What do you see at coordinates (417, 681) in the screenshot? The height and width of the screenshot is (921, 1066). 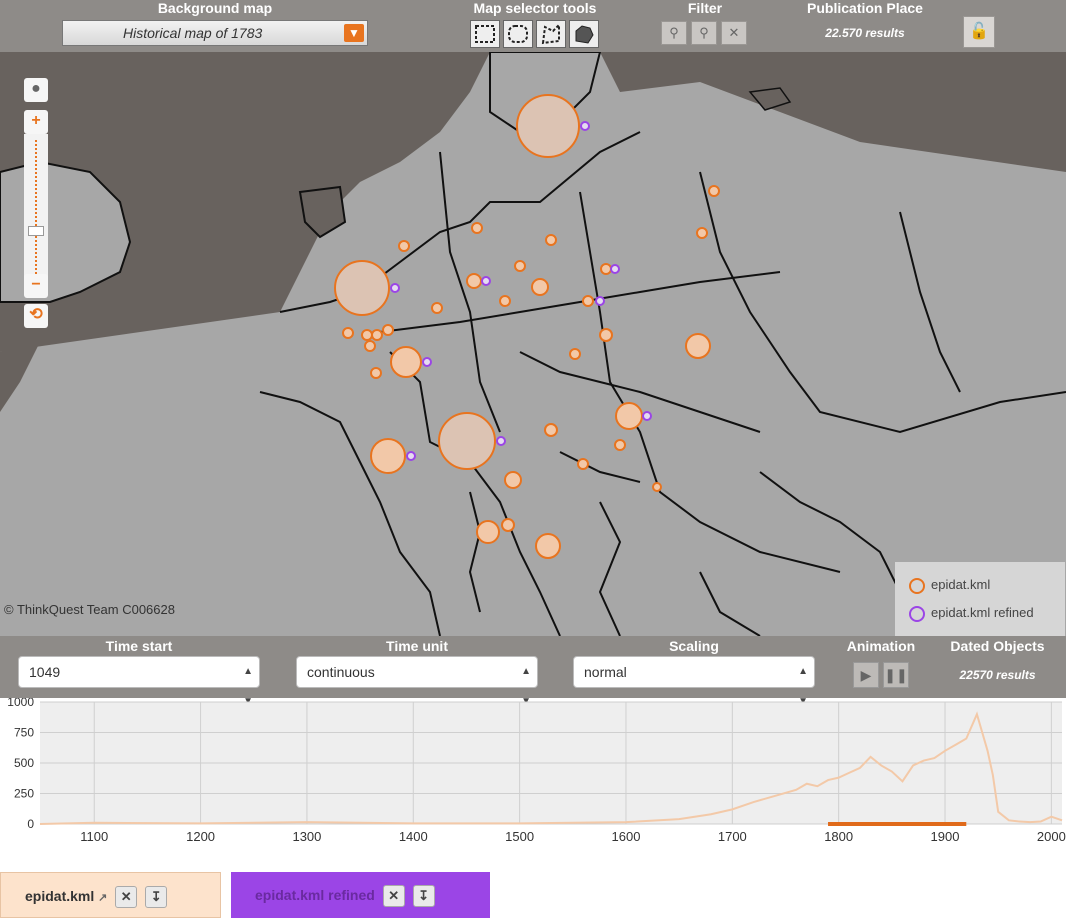 I see `time-unit-select: continuous ▲▼` at bounding box center [417, 681].